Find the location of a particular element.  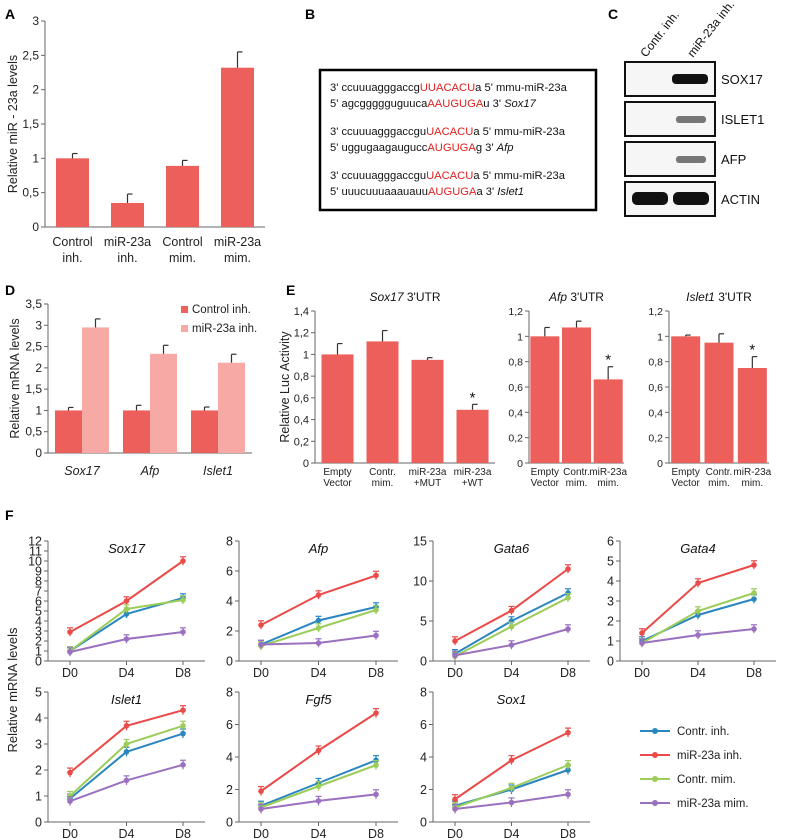

panel-label-b: B is located at coordinates (310, 14).